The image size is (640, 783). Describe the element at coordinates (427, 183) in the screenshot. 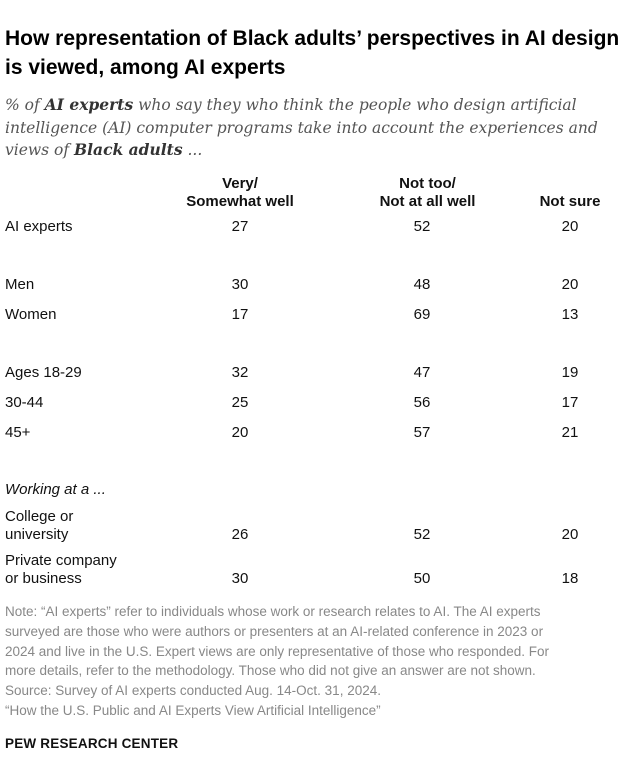

I see `column-header-line: Not too/` at that location.